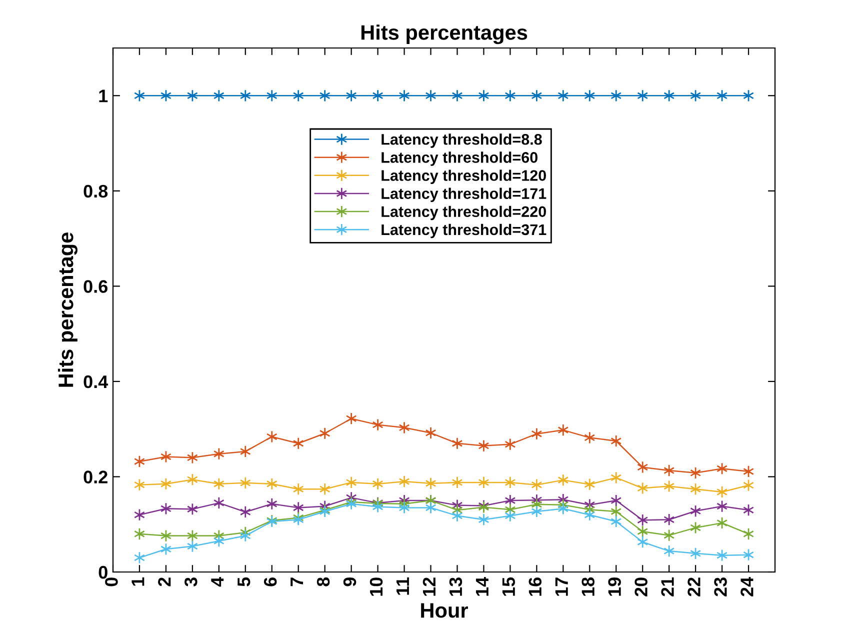 The width and height of the screenshot is (856, 643). Describe the element at coordinates (297, 582) in the screenshot. I see `x-tick-label: 7` at that location.